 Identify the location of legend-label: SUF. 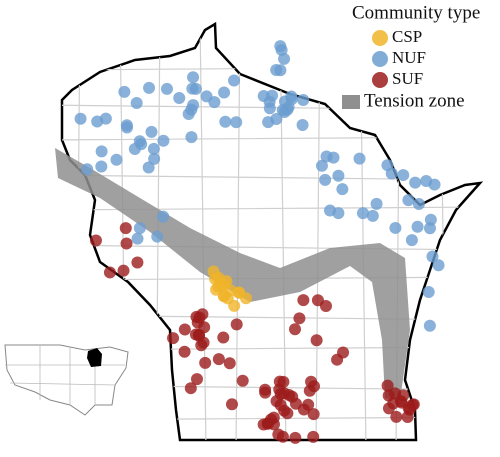
(407, 78).